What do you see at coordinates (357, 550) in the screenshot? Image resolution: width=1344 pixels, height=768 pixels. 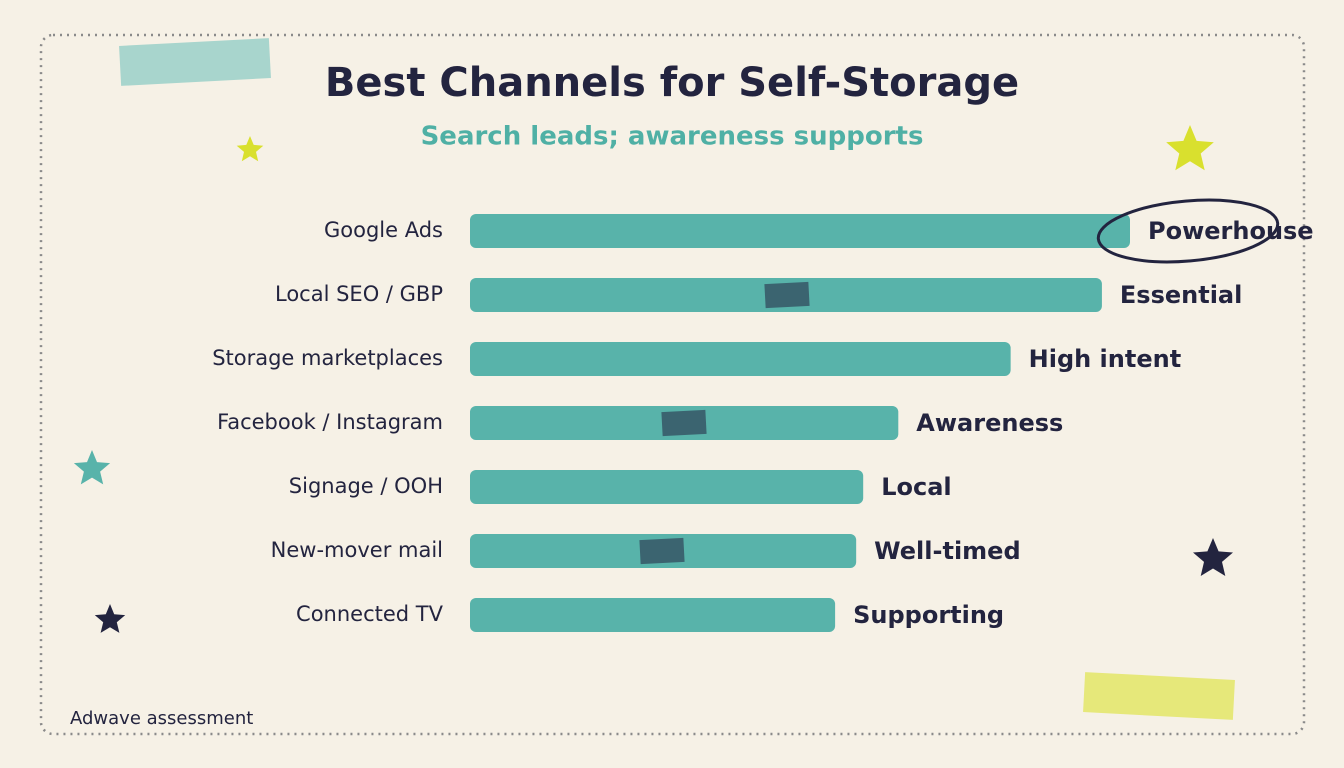 I see `category-label: New-mover mail` at bounding box center [357, 550].